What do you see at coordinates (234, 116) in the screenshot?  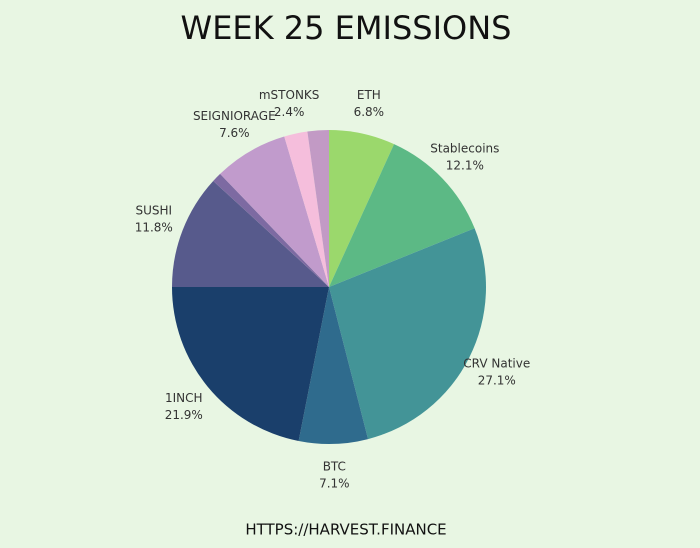 I see `slice-label: SEIGNIORAGE` at bounding box center [234, 116].